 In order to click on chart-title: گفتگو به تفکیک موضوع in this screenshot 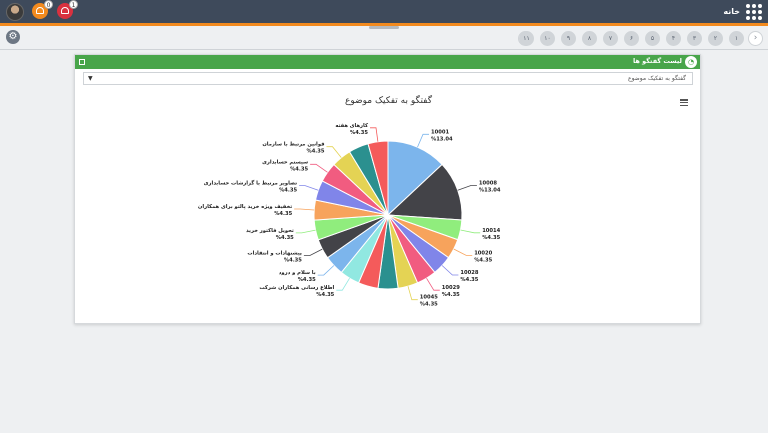, I will do `click(388, 101)`.